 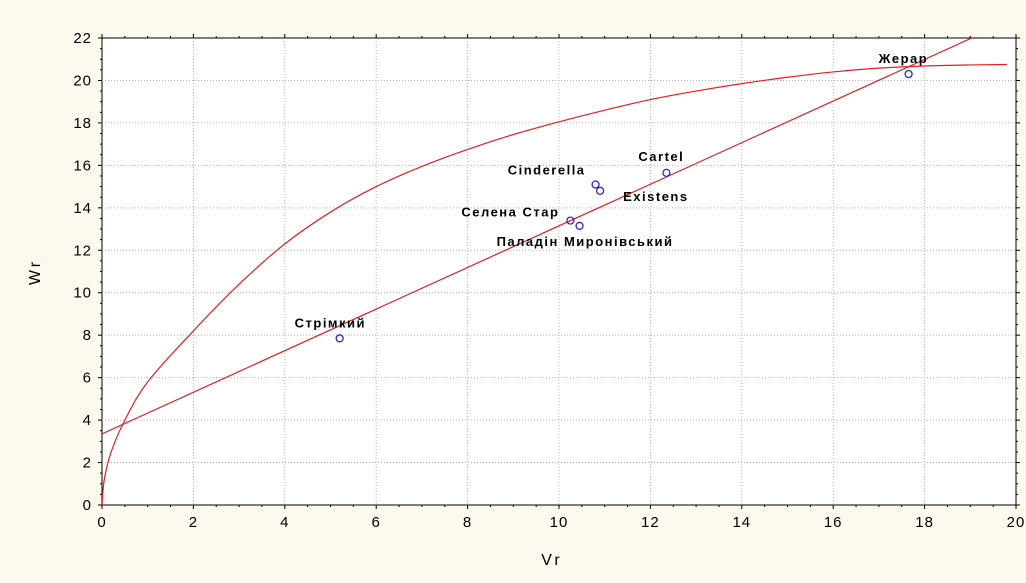 What do you see at coordinates (101, 522) in the screenshot?
I see `x-tick-label: 0` at bounding box center [101, 522].